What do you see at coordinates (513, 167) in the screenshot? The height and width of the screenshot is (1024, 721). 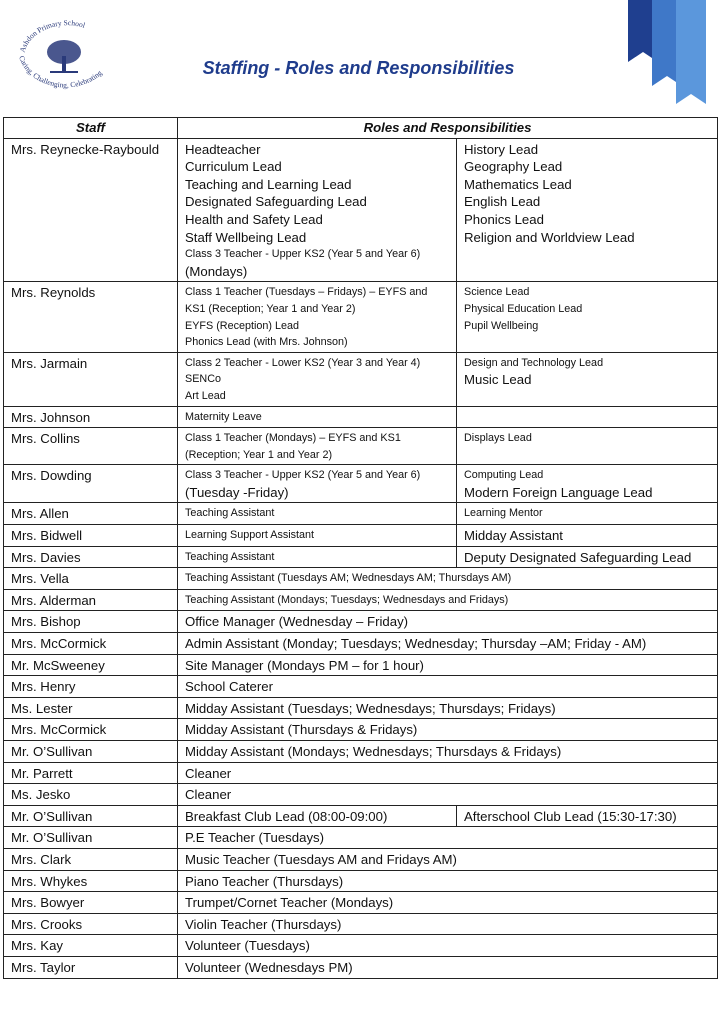 I see `role-line: Geography Lead` at bounding box center [513, 167].